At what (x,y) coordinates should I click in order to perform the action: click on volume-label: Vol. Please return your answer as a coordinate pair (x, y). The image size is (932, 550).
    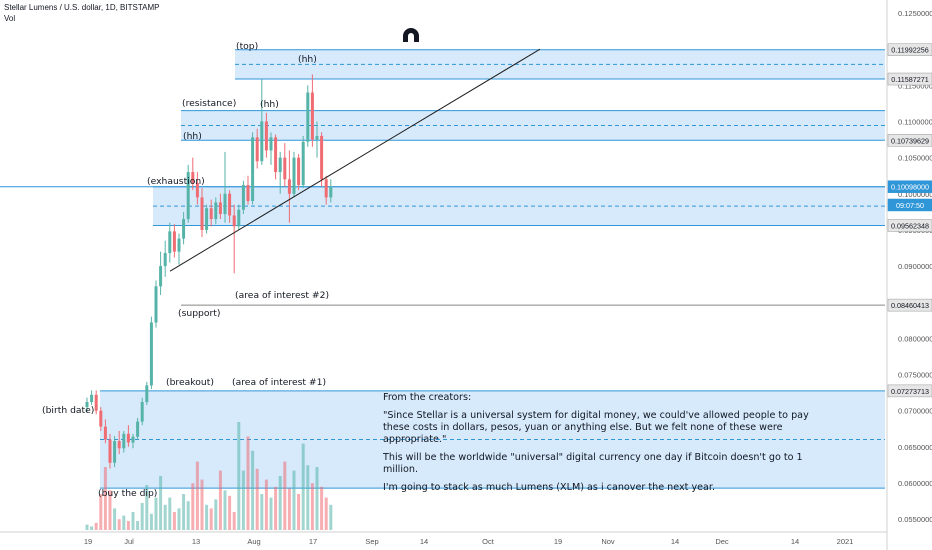
    Looking at the image, I should click on (10, 18).